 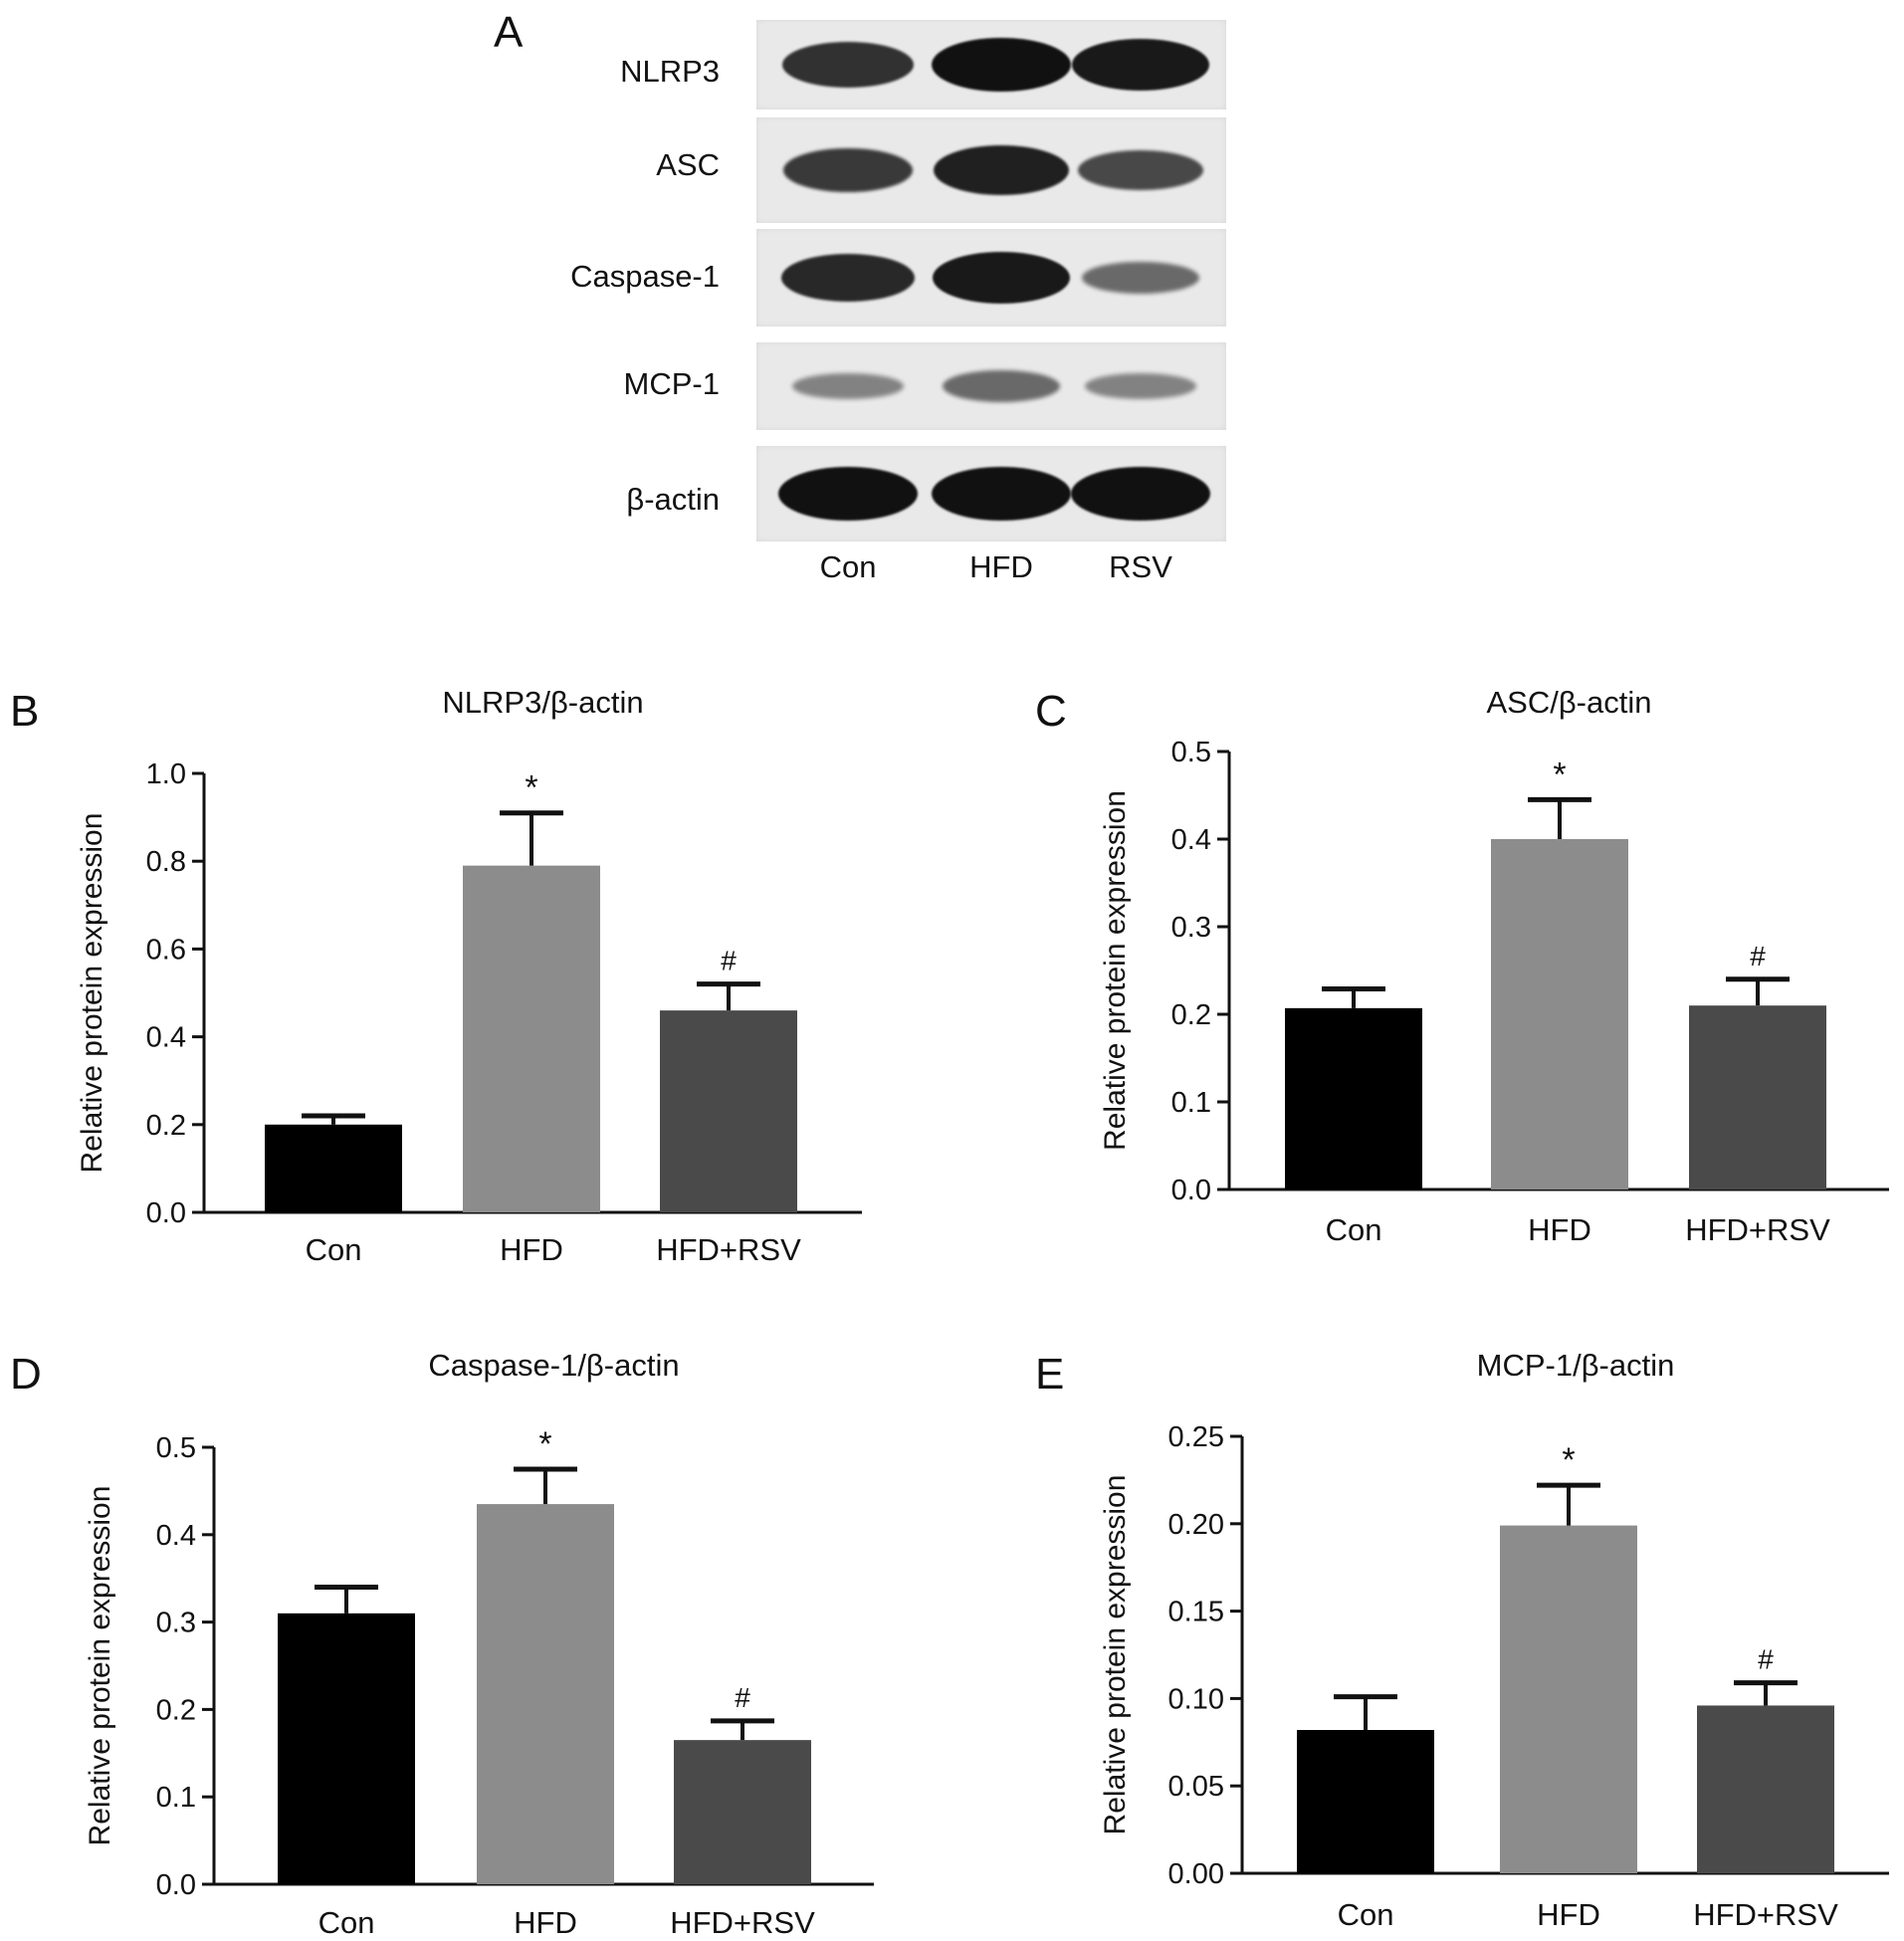 What do you see at coordinates (1576, 1365) in the screenshot?
I see `chart-title: MCP-1/β-actin` at bounding box center [1576, 1365].